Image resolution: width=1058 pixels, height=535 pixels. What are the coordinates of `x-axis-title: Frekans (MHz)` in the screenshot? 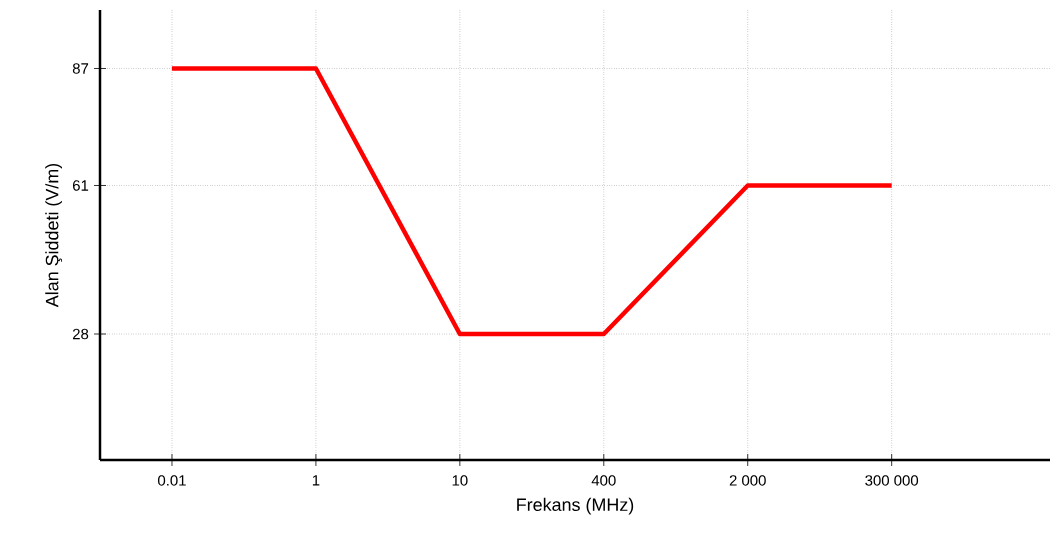 It's located at (575, 506).